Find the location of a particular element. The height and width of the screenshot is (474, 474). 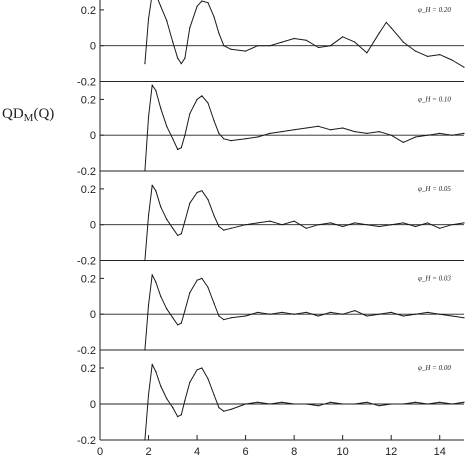

panel-1-ytick-label-0: 0.2 is located at coordinates (88, 100).